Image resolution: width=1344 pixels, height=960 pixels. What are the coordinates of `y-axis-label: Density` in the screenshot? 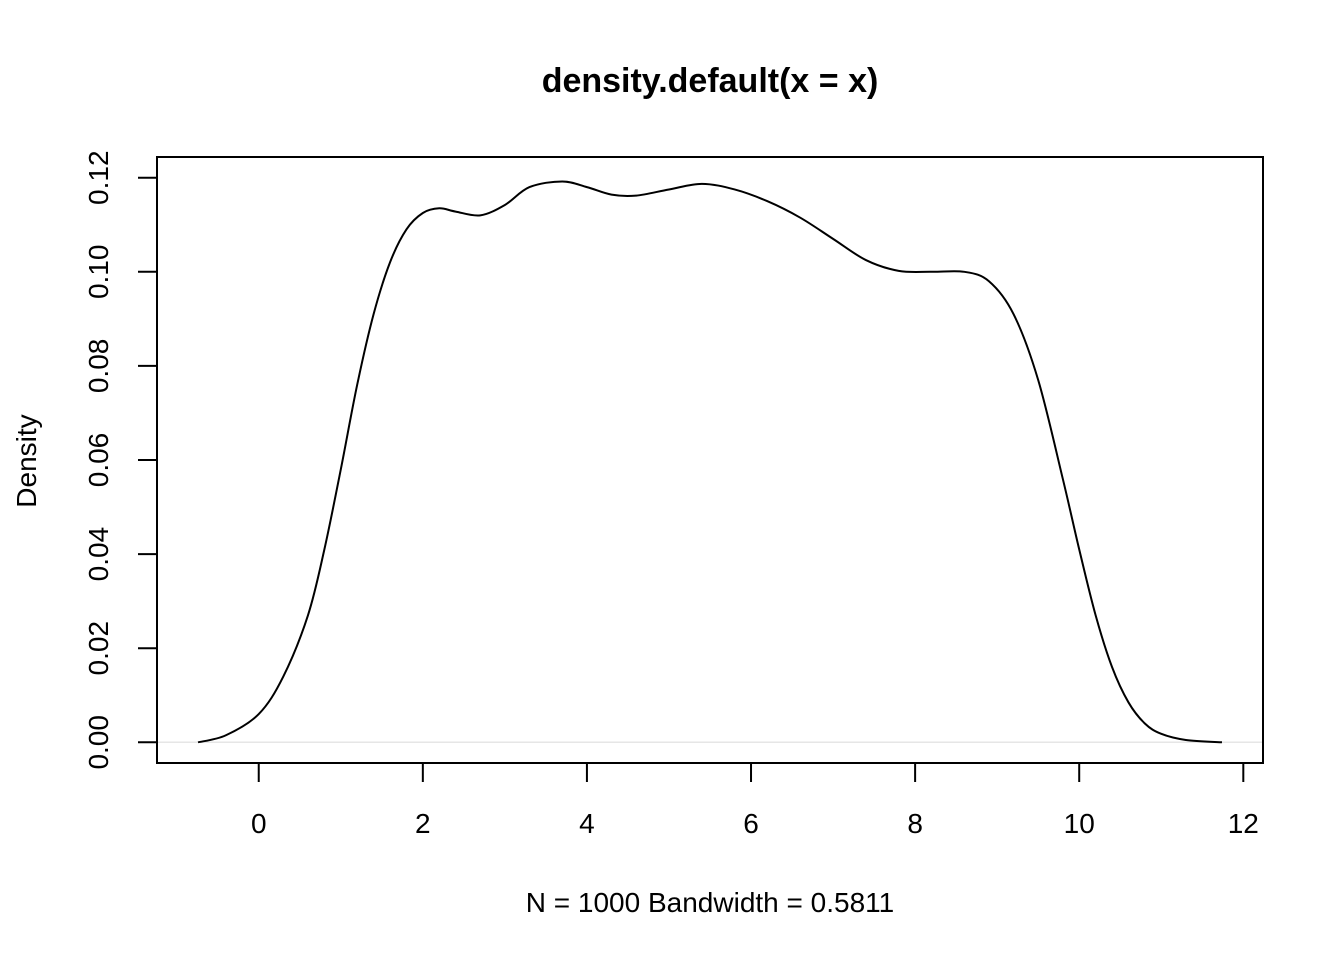 It's located at (26, 460).